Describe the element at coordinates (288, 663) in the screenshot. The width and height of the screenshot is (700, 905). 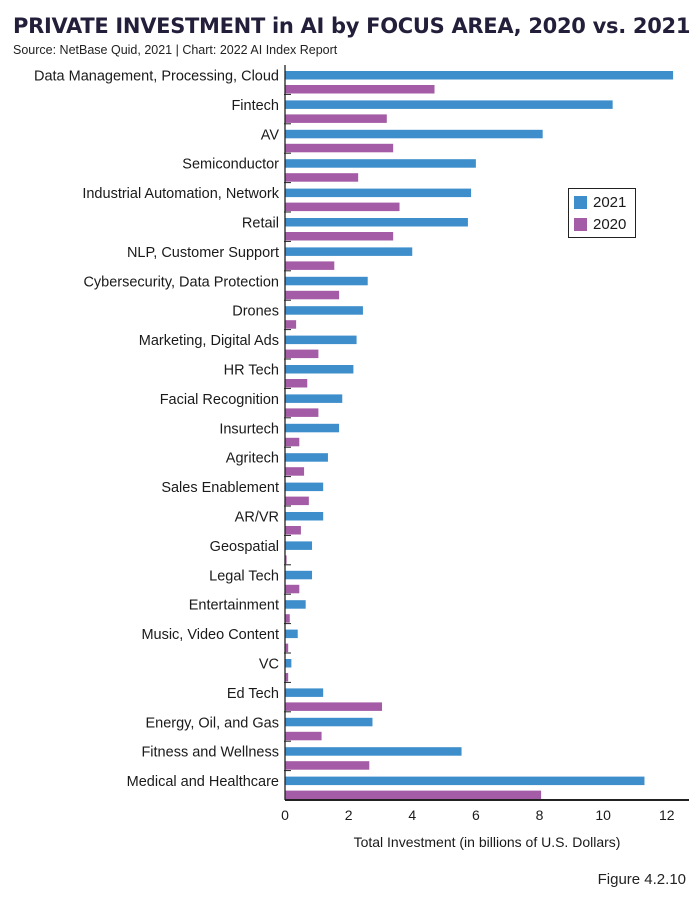
I see `bar-2021-vc` at that location.